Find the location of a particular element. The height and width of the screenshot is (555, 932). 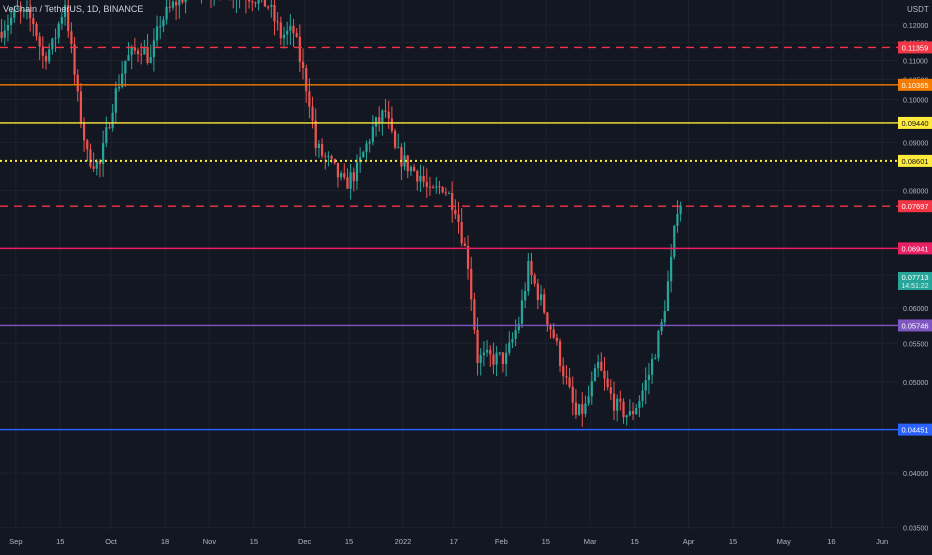

price-level-label: 0.05746 is located at coordinates (914, 325).